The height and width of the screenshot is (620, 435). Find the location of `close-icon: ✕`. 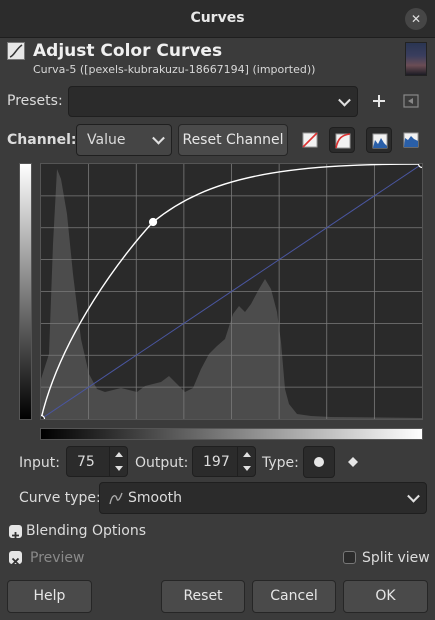

close-icon: ✕ is located at coordinates (416, 19).